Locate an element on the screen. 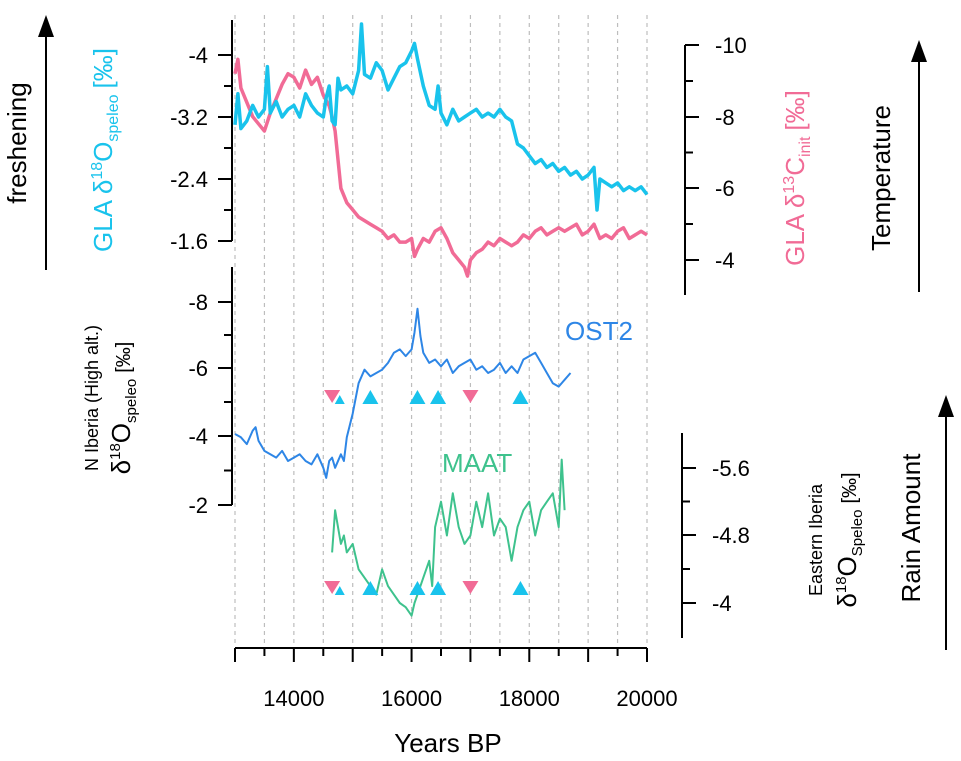 Image resolution: width=961 pixels, height=761 pixels. right-tick-label: -10 is located at coordinates (731, 45).